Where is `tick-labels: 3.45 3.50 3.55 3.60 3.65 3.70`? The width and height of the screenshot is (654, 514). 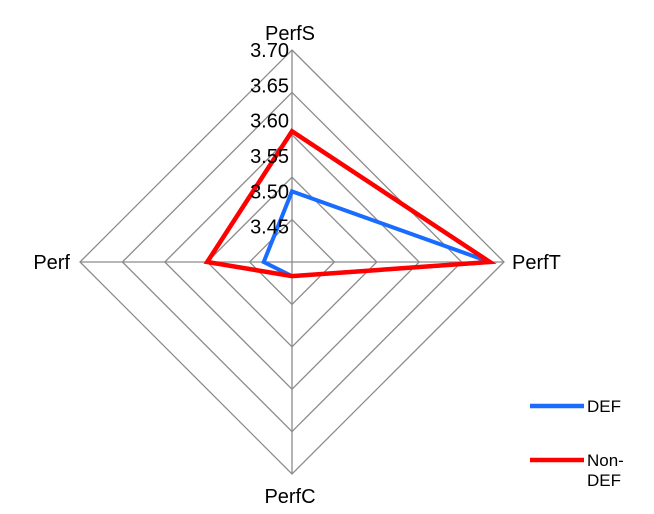
tick-labels: 3.45 3.50 3.55 3.60 3.65 3.70 is located at coordinates (269, 139).